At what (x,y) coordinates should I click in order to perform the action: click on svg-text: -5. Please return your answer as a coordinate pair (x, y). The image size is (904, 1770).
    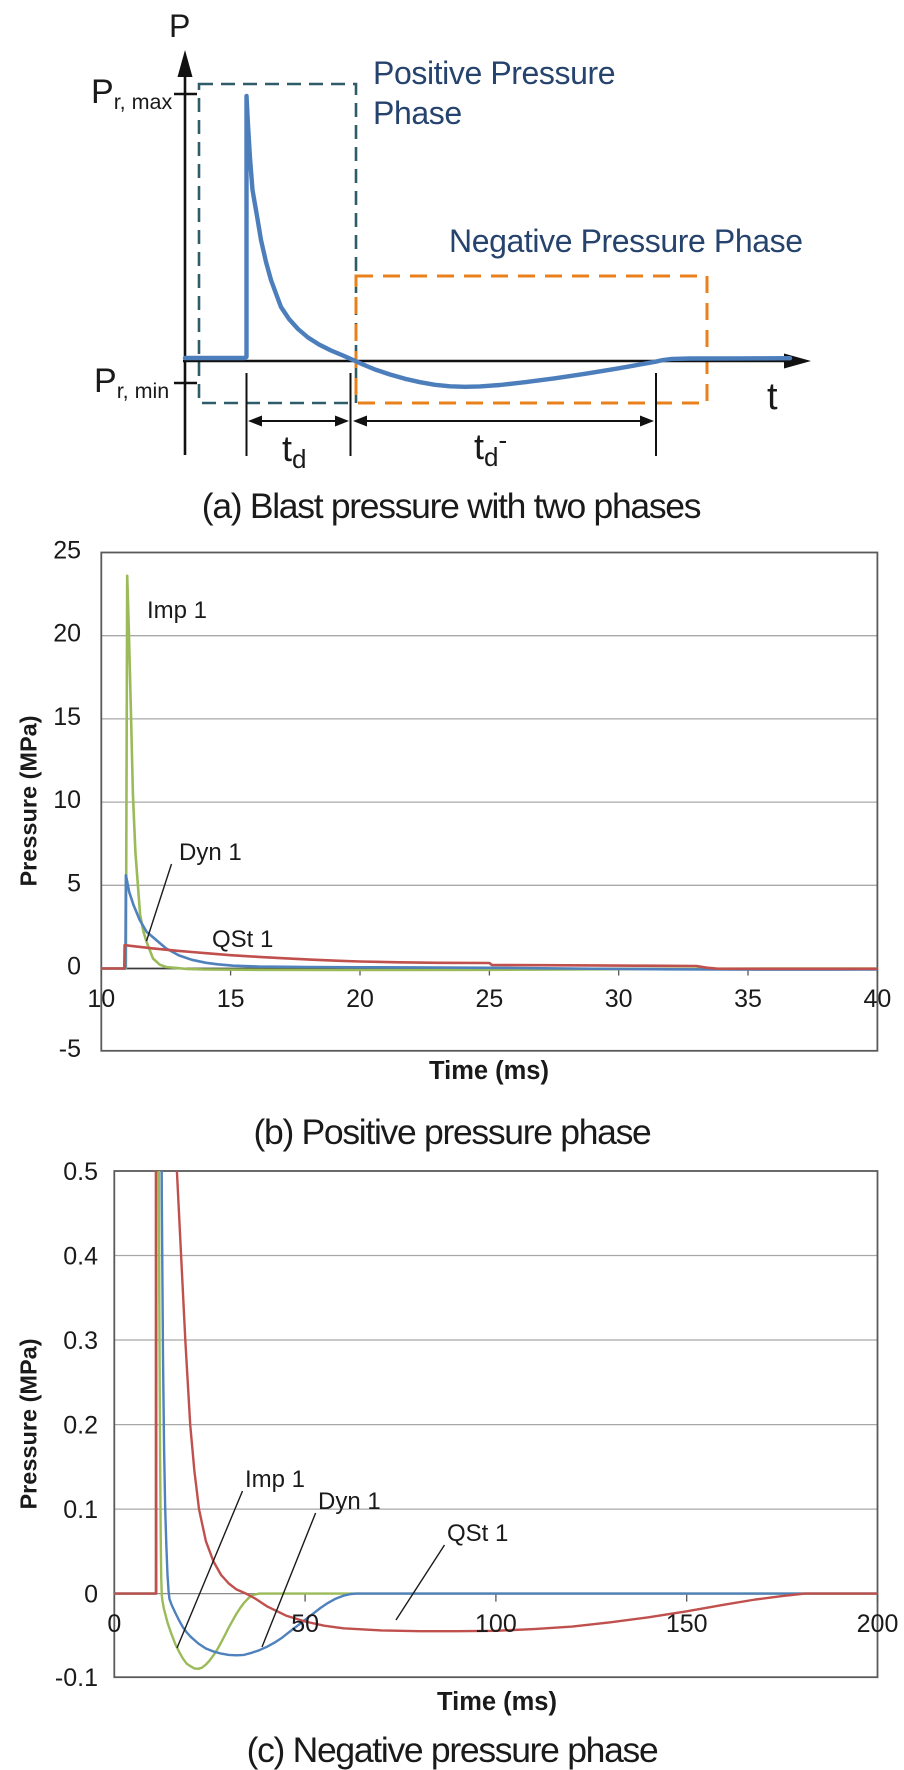
    Looking at the image, I should click on (70, 1049).